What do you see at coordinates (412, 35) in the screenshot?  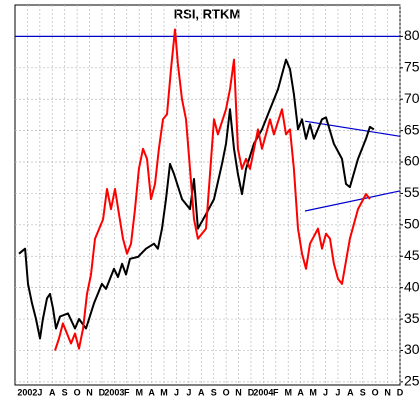 I see `y-tick-label: 80` at bounding box center [412, 35].